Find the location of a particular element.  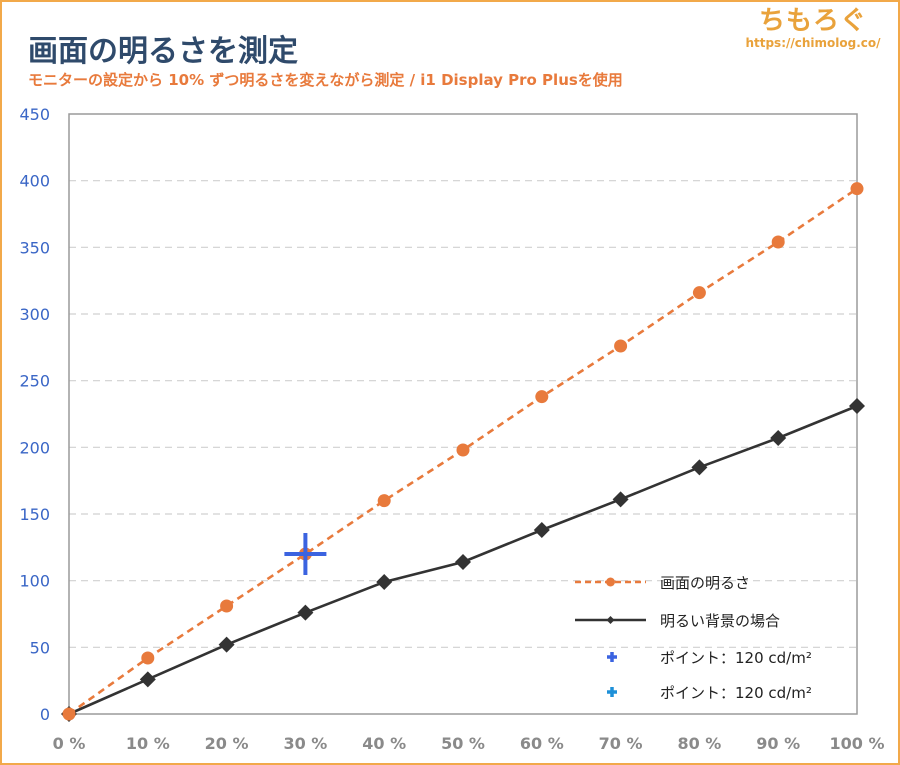

legend-marker-screen-brightness is located at coordinates (610, 582).